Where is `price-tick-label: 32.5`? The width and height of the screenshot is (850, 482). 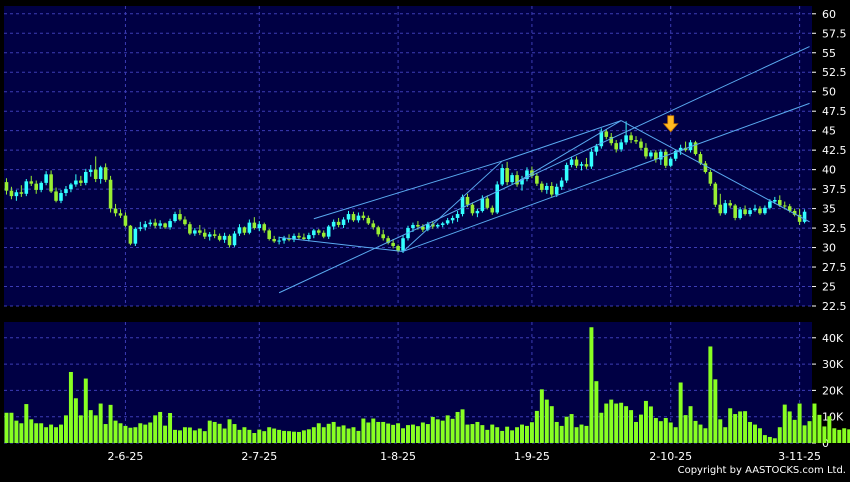
price-tick-label: 32.5 is located at coordinates (834, 228).